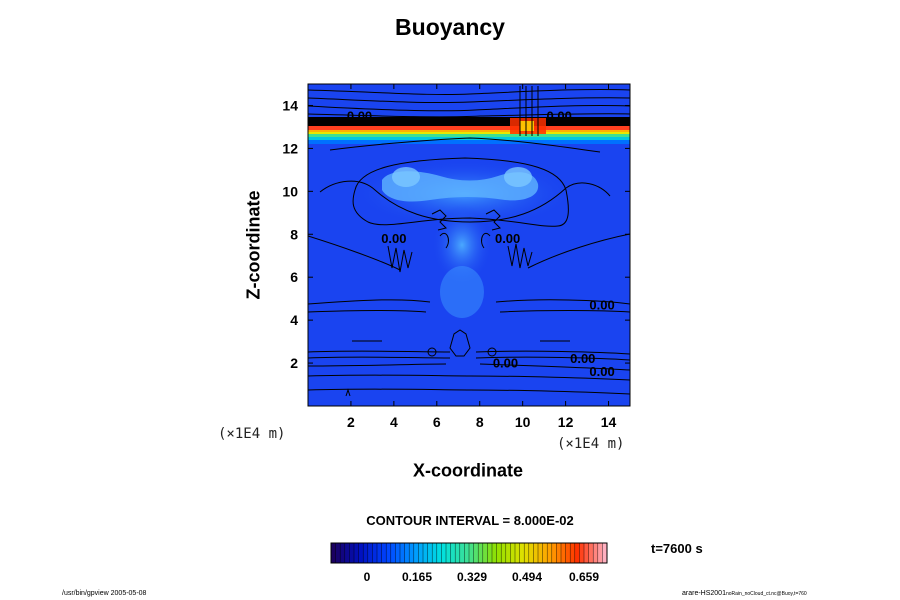 The image size is (900, 600). Describe the element at coordinates (290, 105) in the screenshot. I see `y-tick-label: 14` at that location.